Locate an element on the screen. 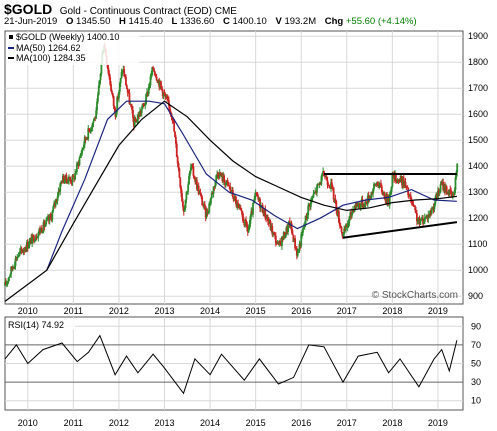 Image resolution: width=497 pixels, height=431 pixels. price-y-tick-label: 1600 is located at coordinates (478, 114).